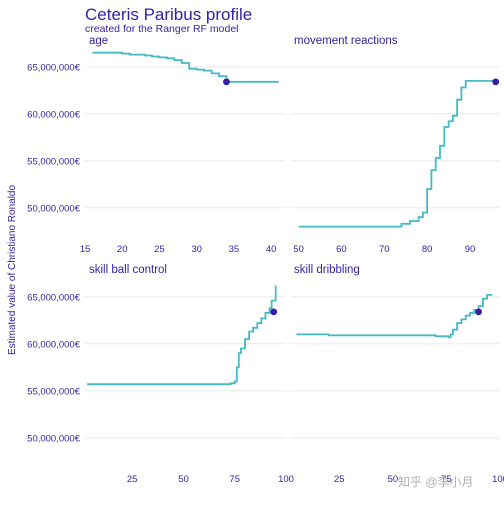 The height and width of the screenshot is (509, 504). I want to click on x-tick-label: 60, so click(341, 249).